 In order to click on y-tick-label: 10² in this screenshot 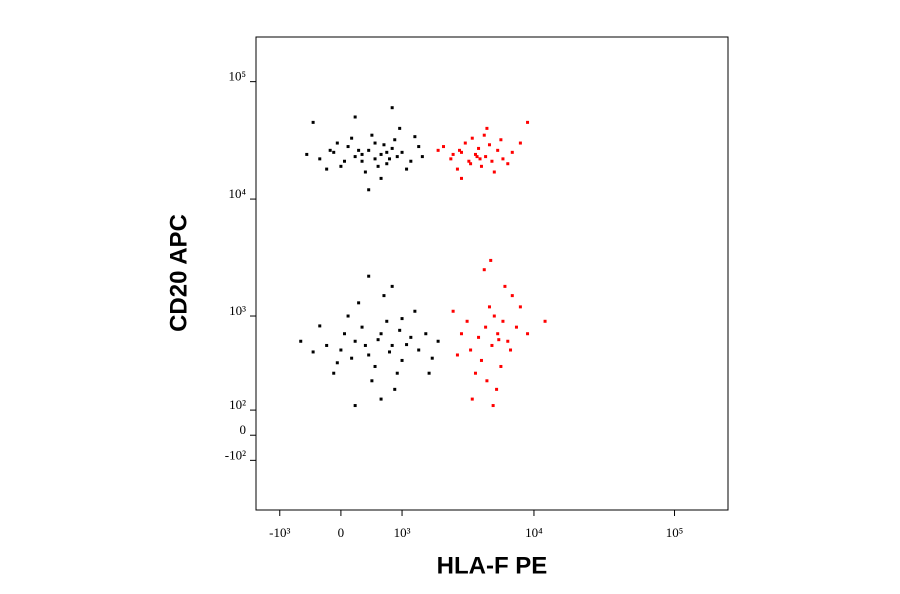, I will do `click(237, 404)`.